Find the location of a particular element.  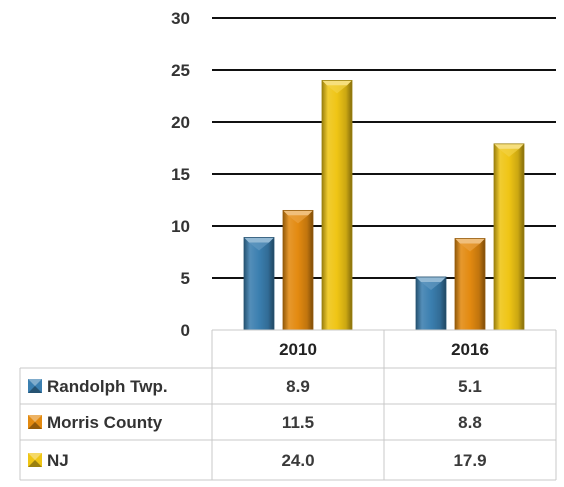

y-tick-label: 10 is located at coordinates (180, 226).